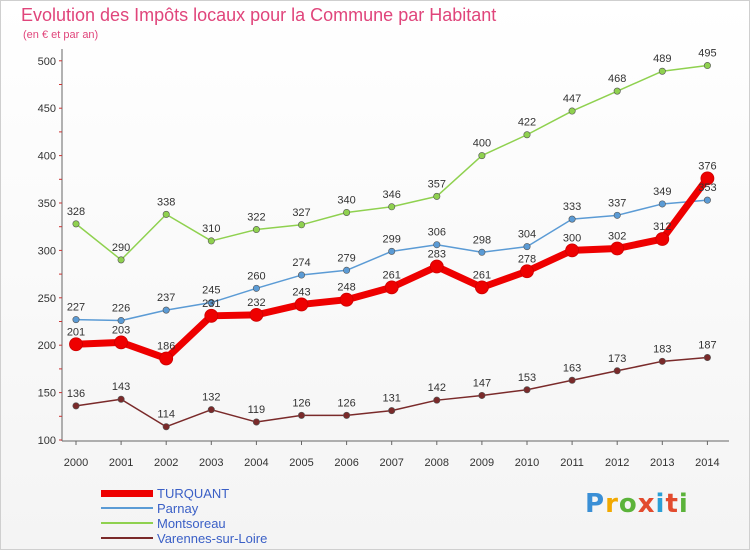 The image size is (750, 550). Describe the element at coordinates (256, 276) in the screenshot. I see `data-label: 260` at that location.